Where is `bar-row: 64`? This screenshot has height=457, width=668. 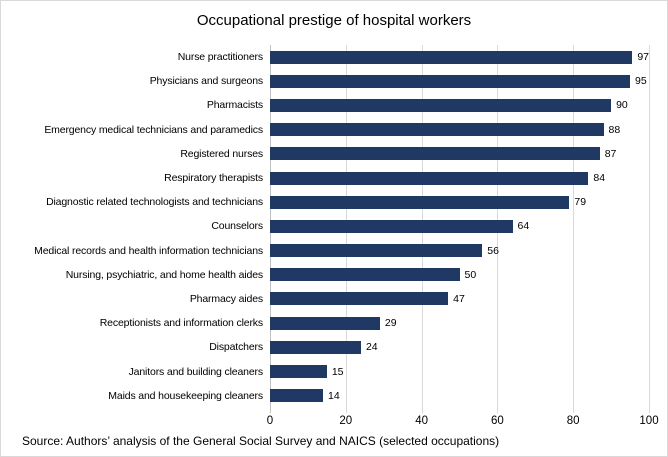 bar-row: 64 is located at coordinates (459, 226).